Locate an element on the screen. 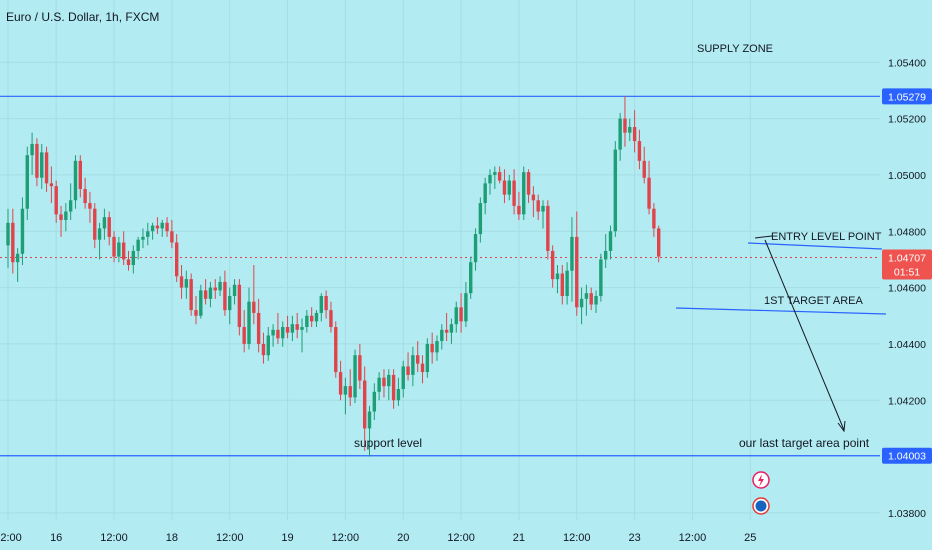 Image resolution: width=932 pixels, height=550 pixels. current-price-tag: 1.04707 01:51 is located at coordinates (907, 264).